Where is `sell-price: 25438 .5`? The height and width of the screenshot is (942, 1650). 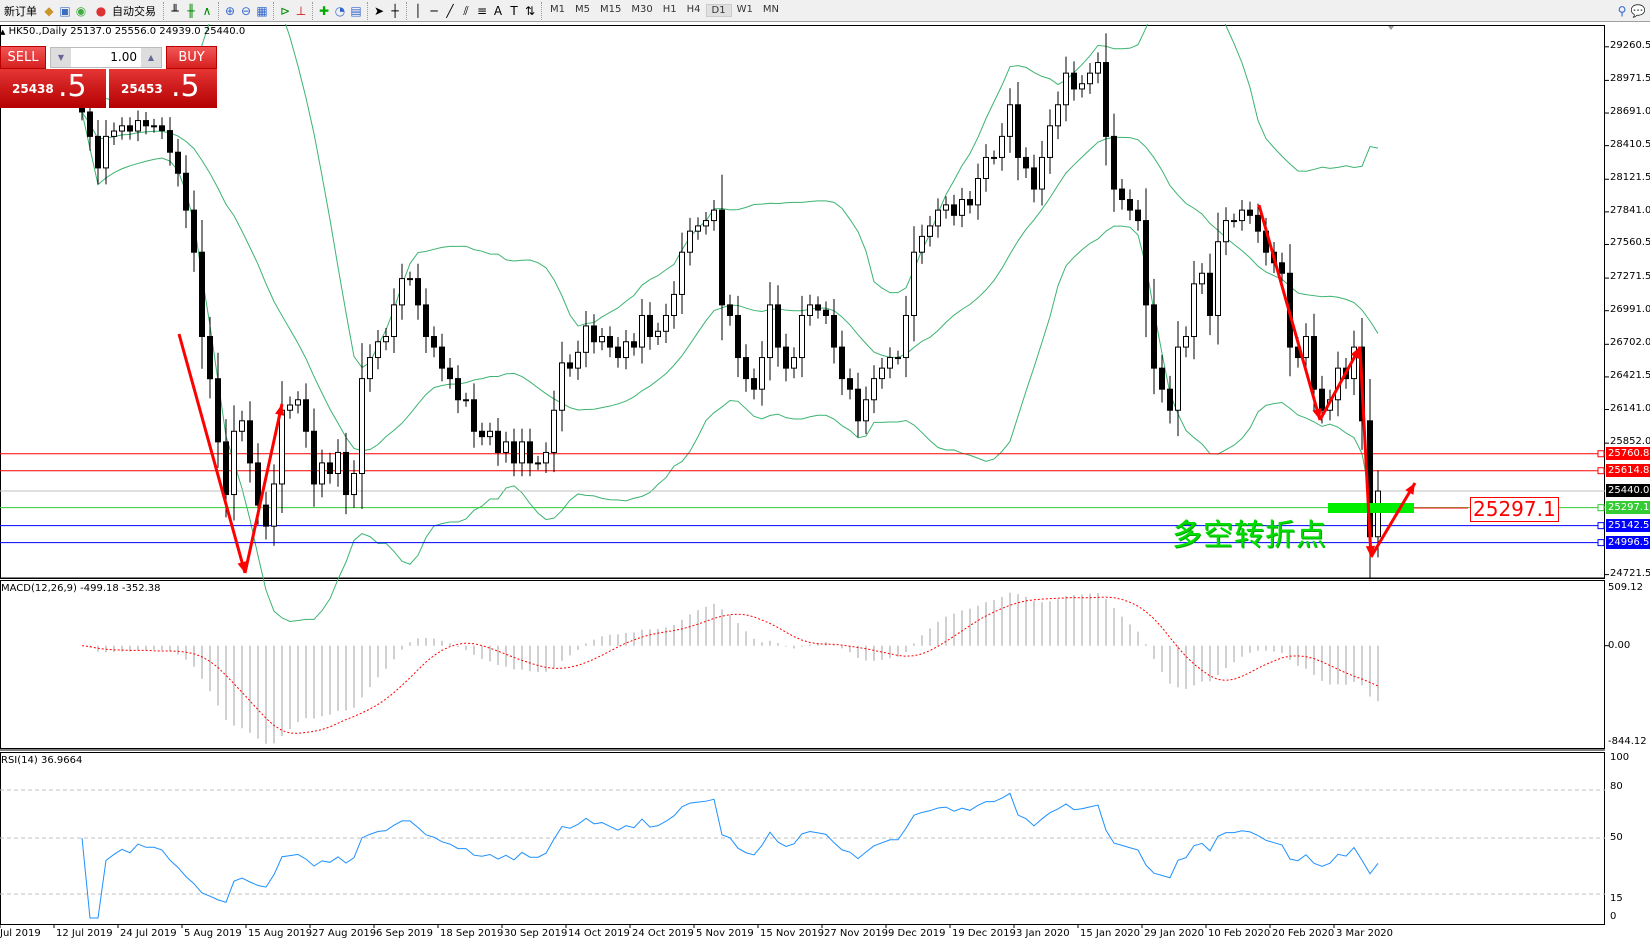 sell-price: 25438 .5 is located at coordinates (53, 88).